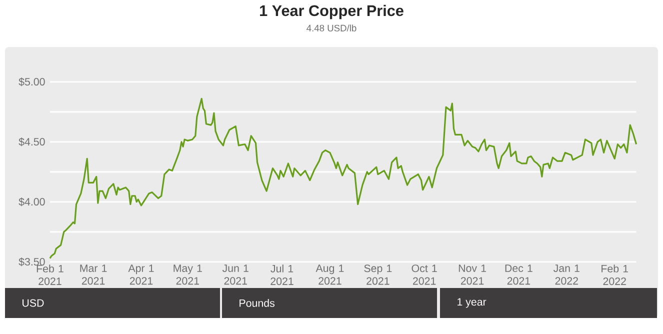 This screenshot has height=334, width=663. I want to click on y-tick-label: $5.00, so click(31, 82).